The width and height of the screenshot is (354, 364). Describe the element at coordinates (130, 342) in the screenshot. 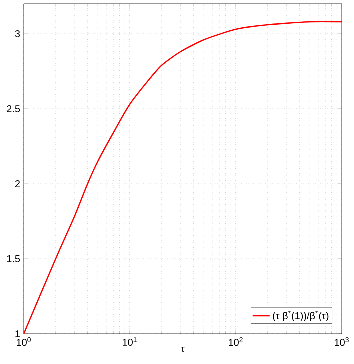

I see `x-tick-label: 10$^{1}$` at that location.